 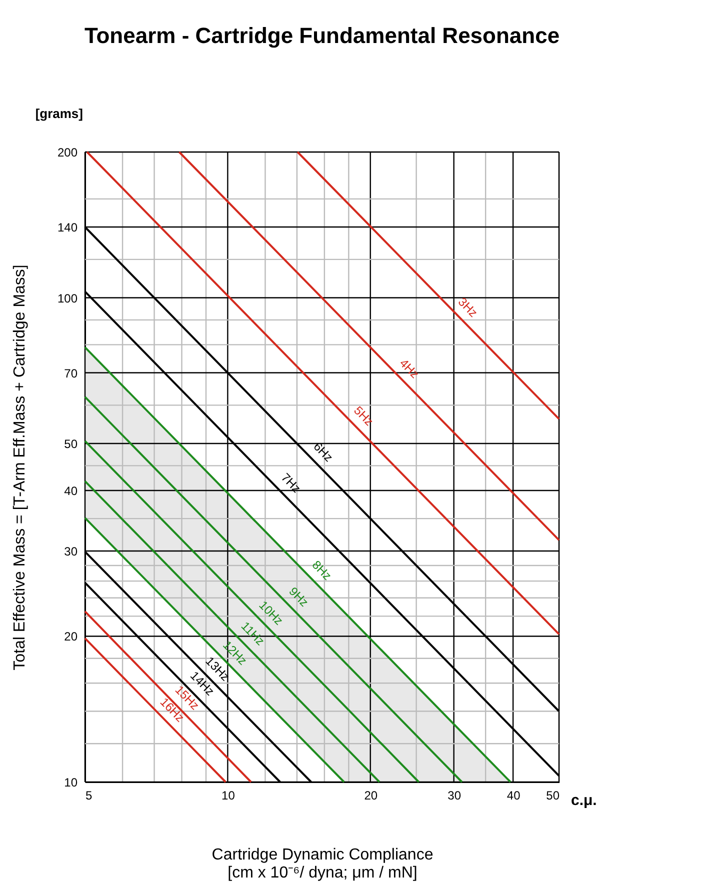 What do you see at coordinates (467, 307) in the screenshot?
I see `annotation: 3Hz` at bounding box center [467, 307].